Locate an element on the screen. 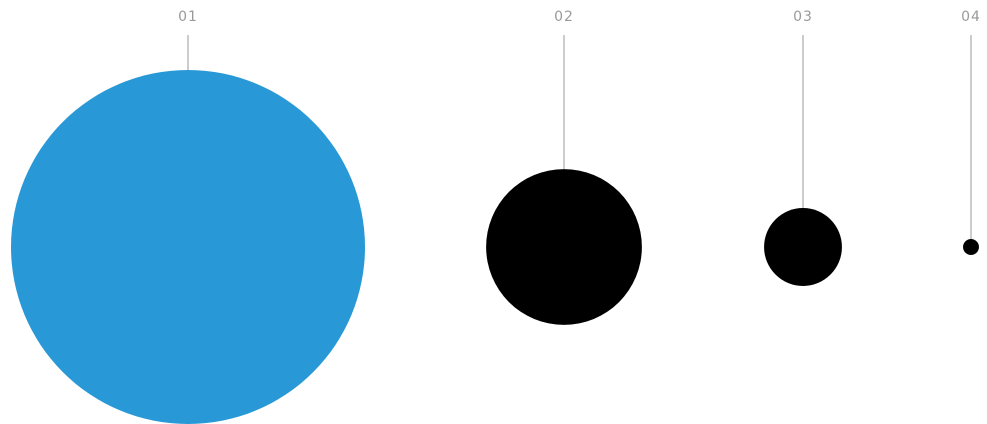 This screenshot has height=424, width=987. item-label-03: 03 is located at coordinates (803, 17).